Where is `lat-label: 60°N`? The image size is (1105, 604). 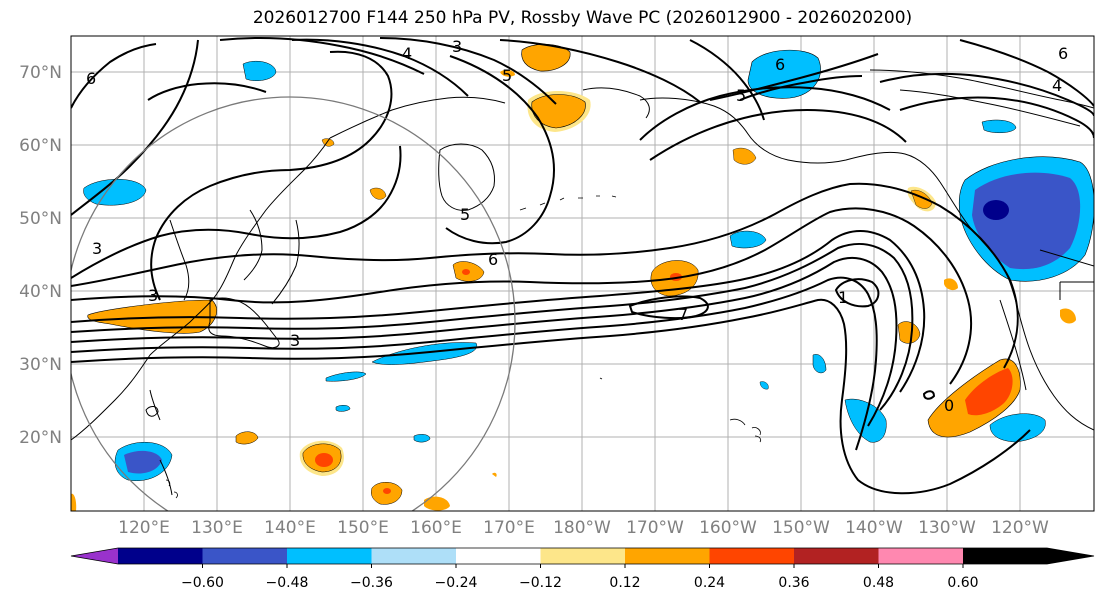
lat-label: 60°N is located at coordinates (40, 146).